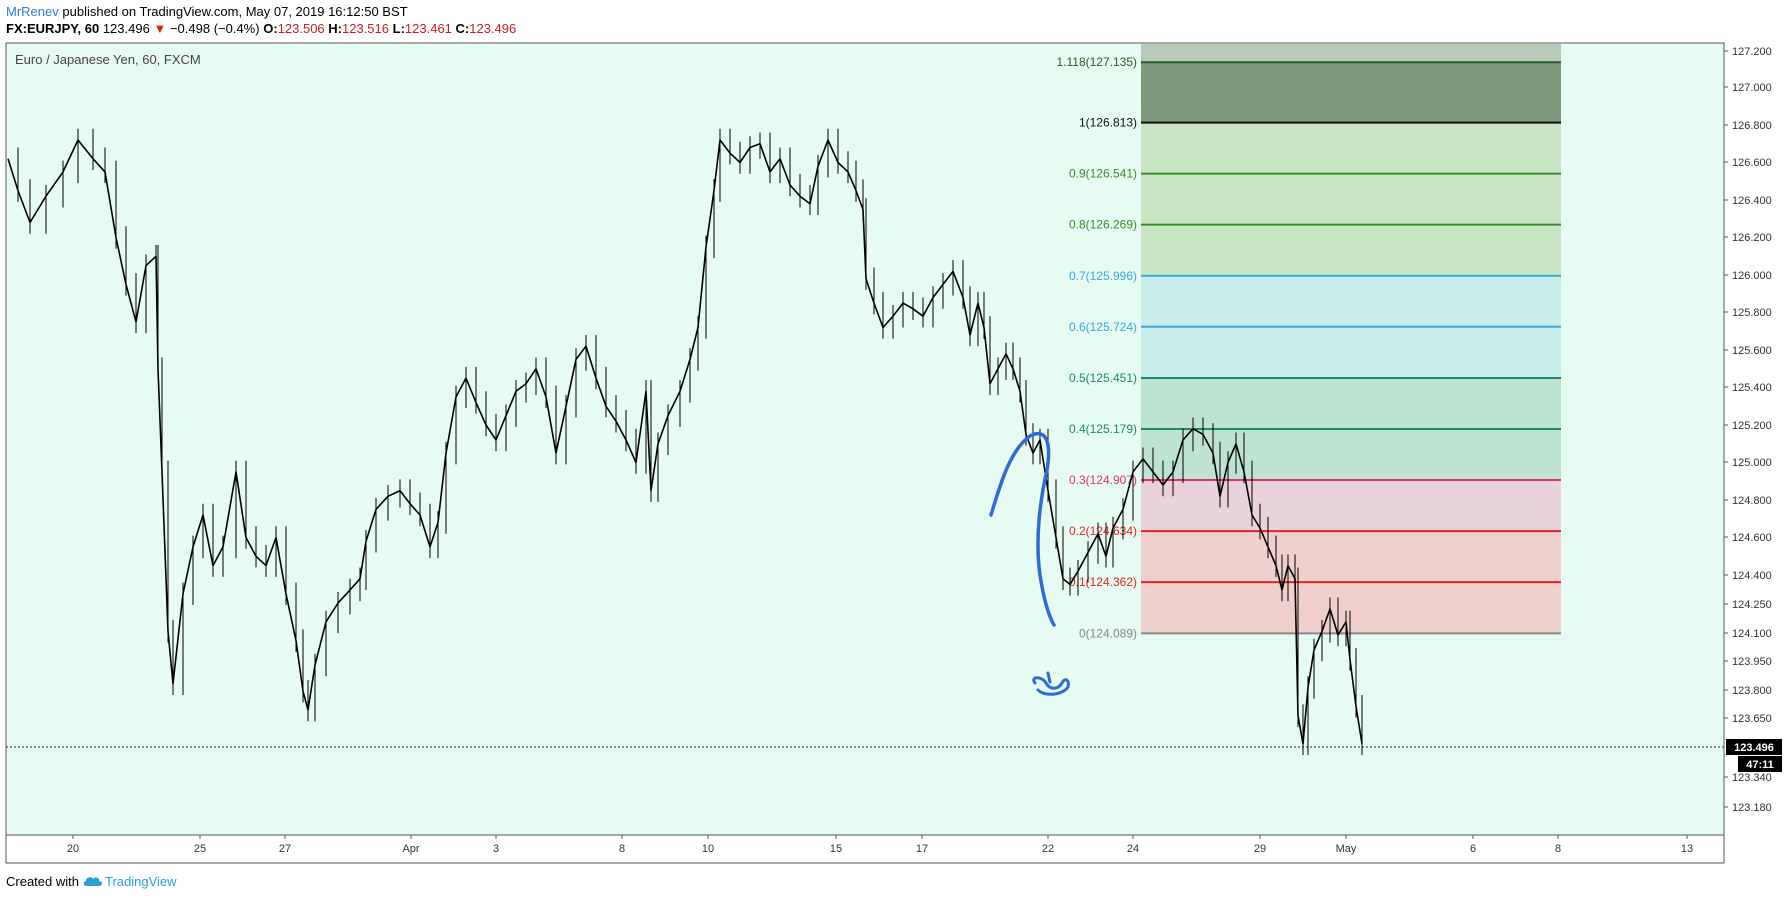  What do you see at coordinates (1752, 778) in the screenshot?
I see `price-tick-label: 123.340` at bounding box center [1752, 778].